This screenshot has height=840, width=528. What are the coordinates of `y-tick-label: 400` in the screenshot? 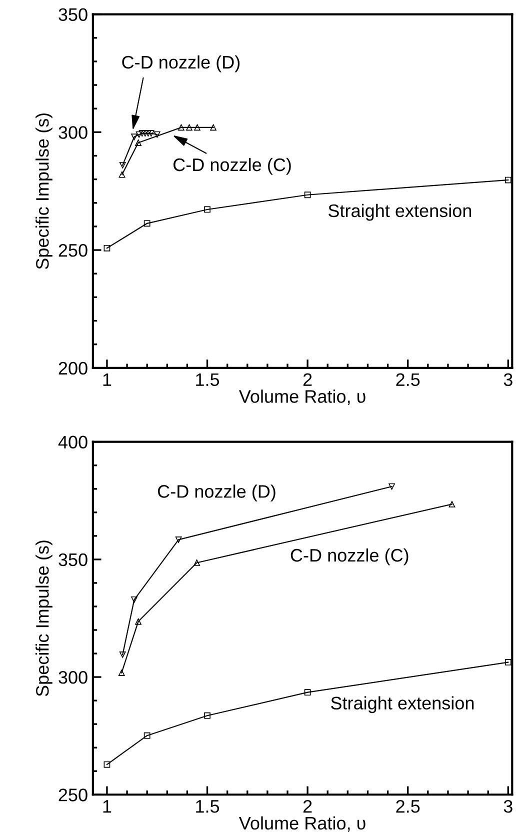 It's located at (73, 442).